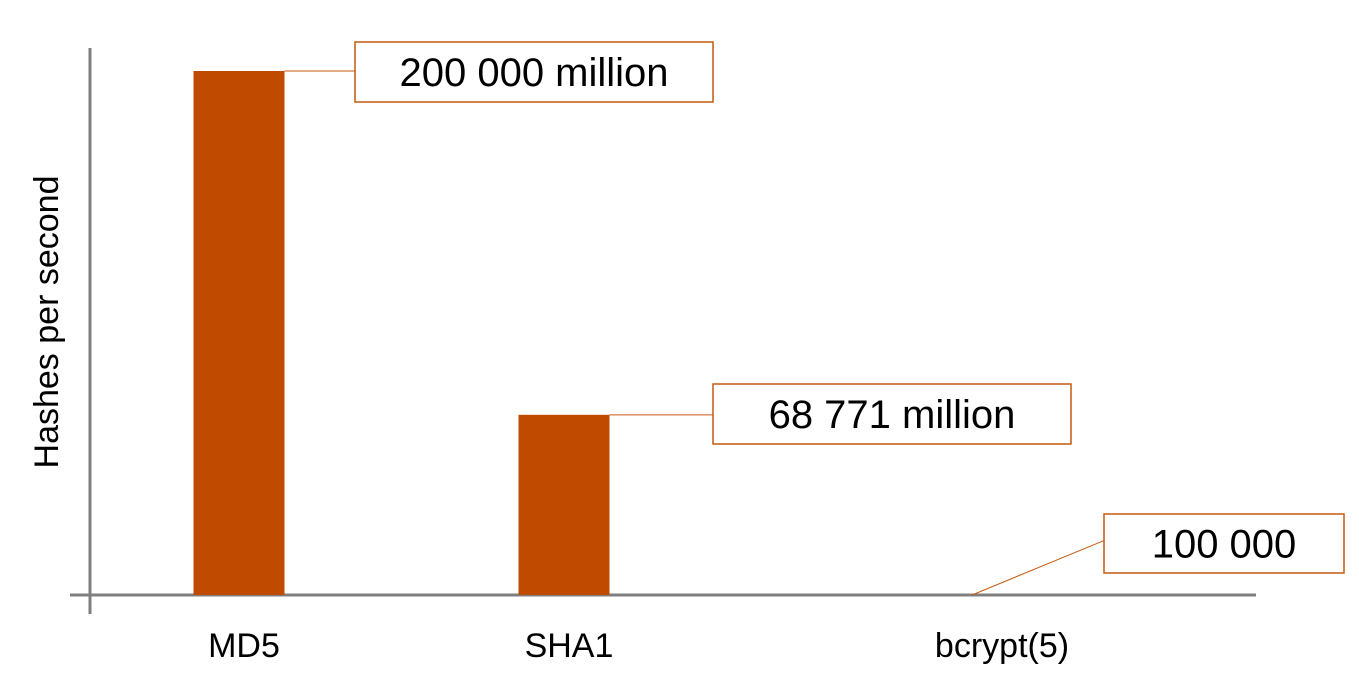 The width and height of the screenshot is (1359, 690). Describe the element at coordinates (1002, 646) in the screenshot. I see `x-tick-label: bcrypt(5)` at that location.